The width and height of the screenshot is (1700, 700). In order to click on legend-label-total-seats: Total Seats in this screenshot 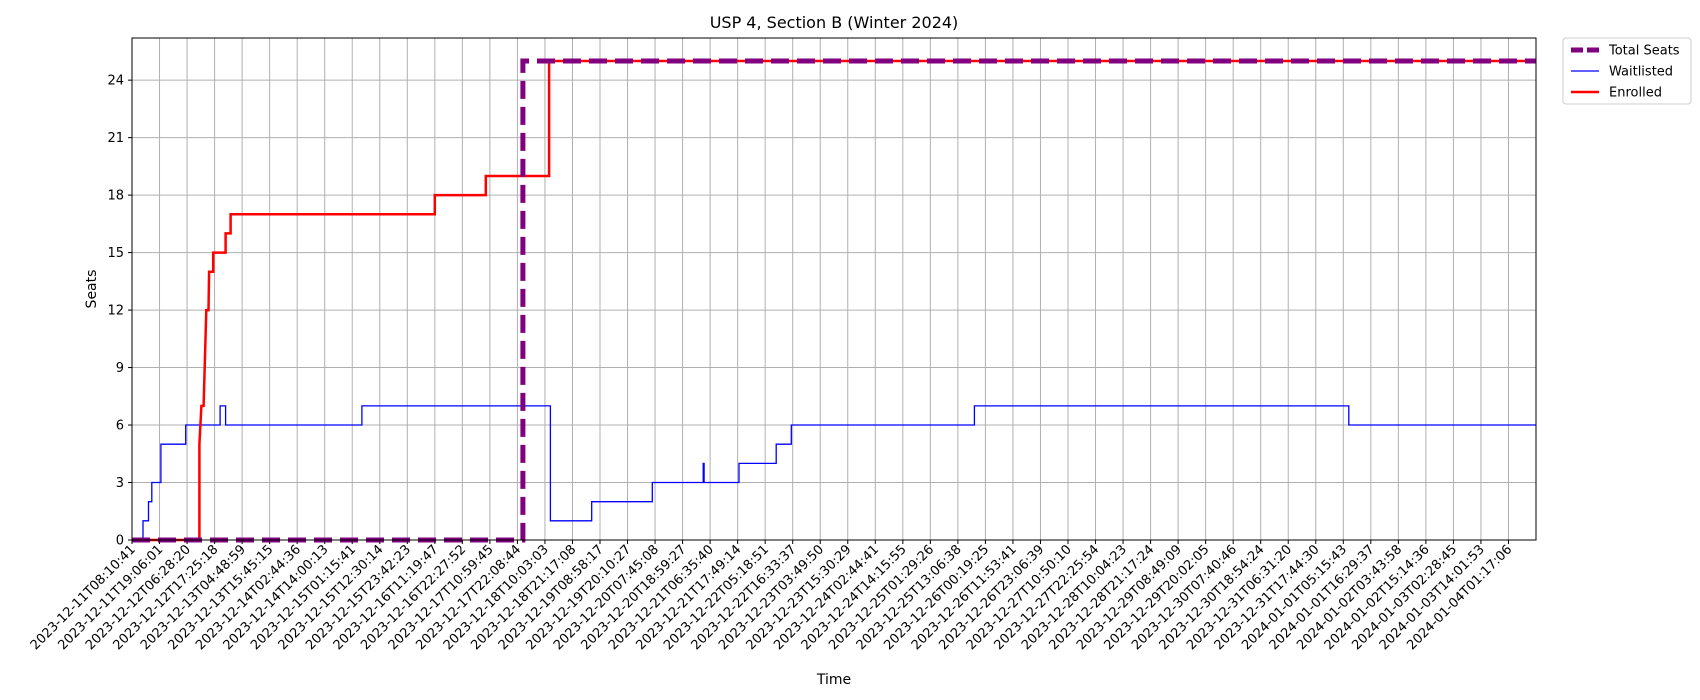, I will do `click(1644, 51)`.